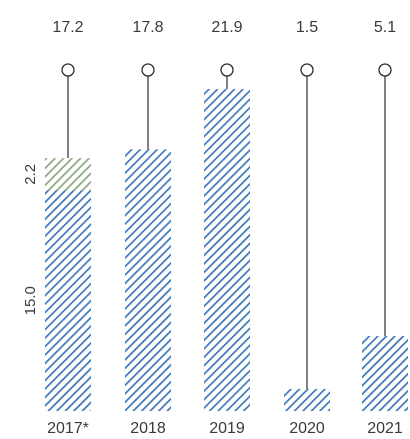 The width and height of the screenshot is (410, 439). Describe the element at coordinates (67, 27) in the screenshot. I see `value-label: 17.2` at that location.